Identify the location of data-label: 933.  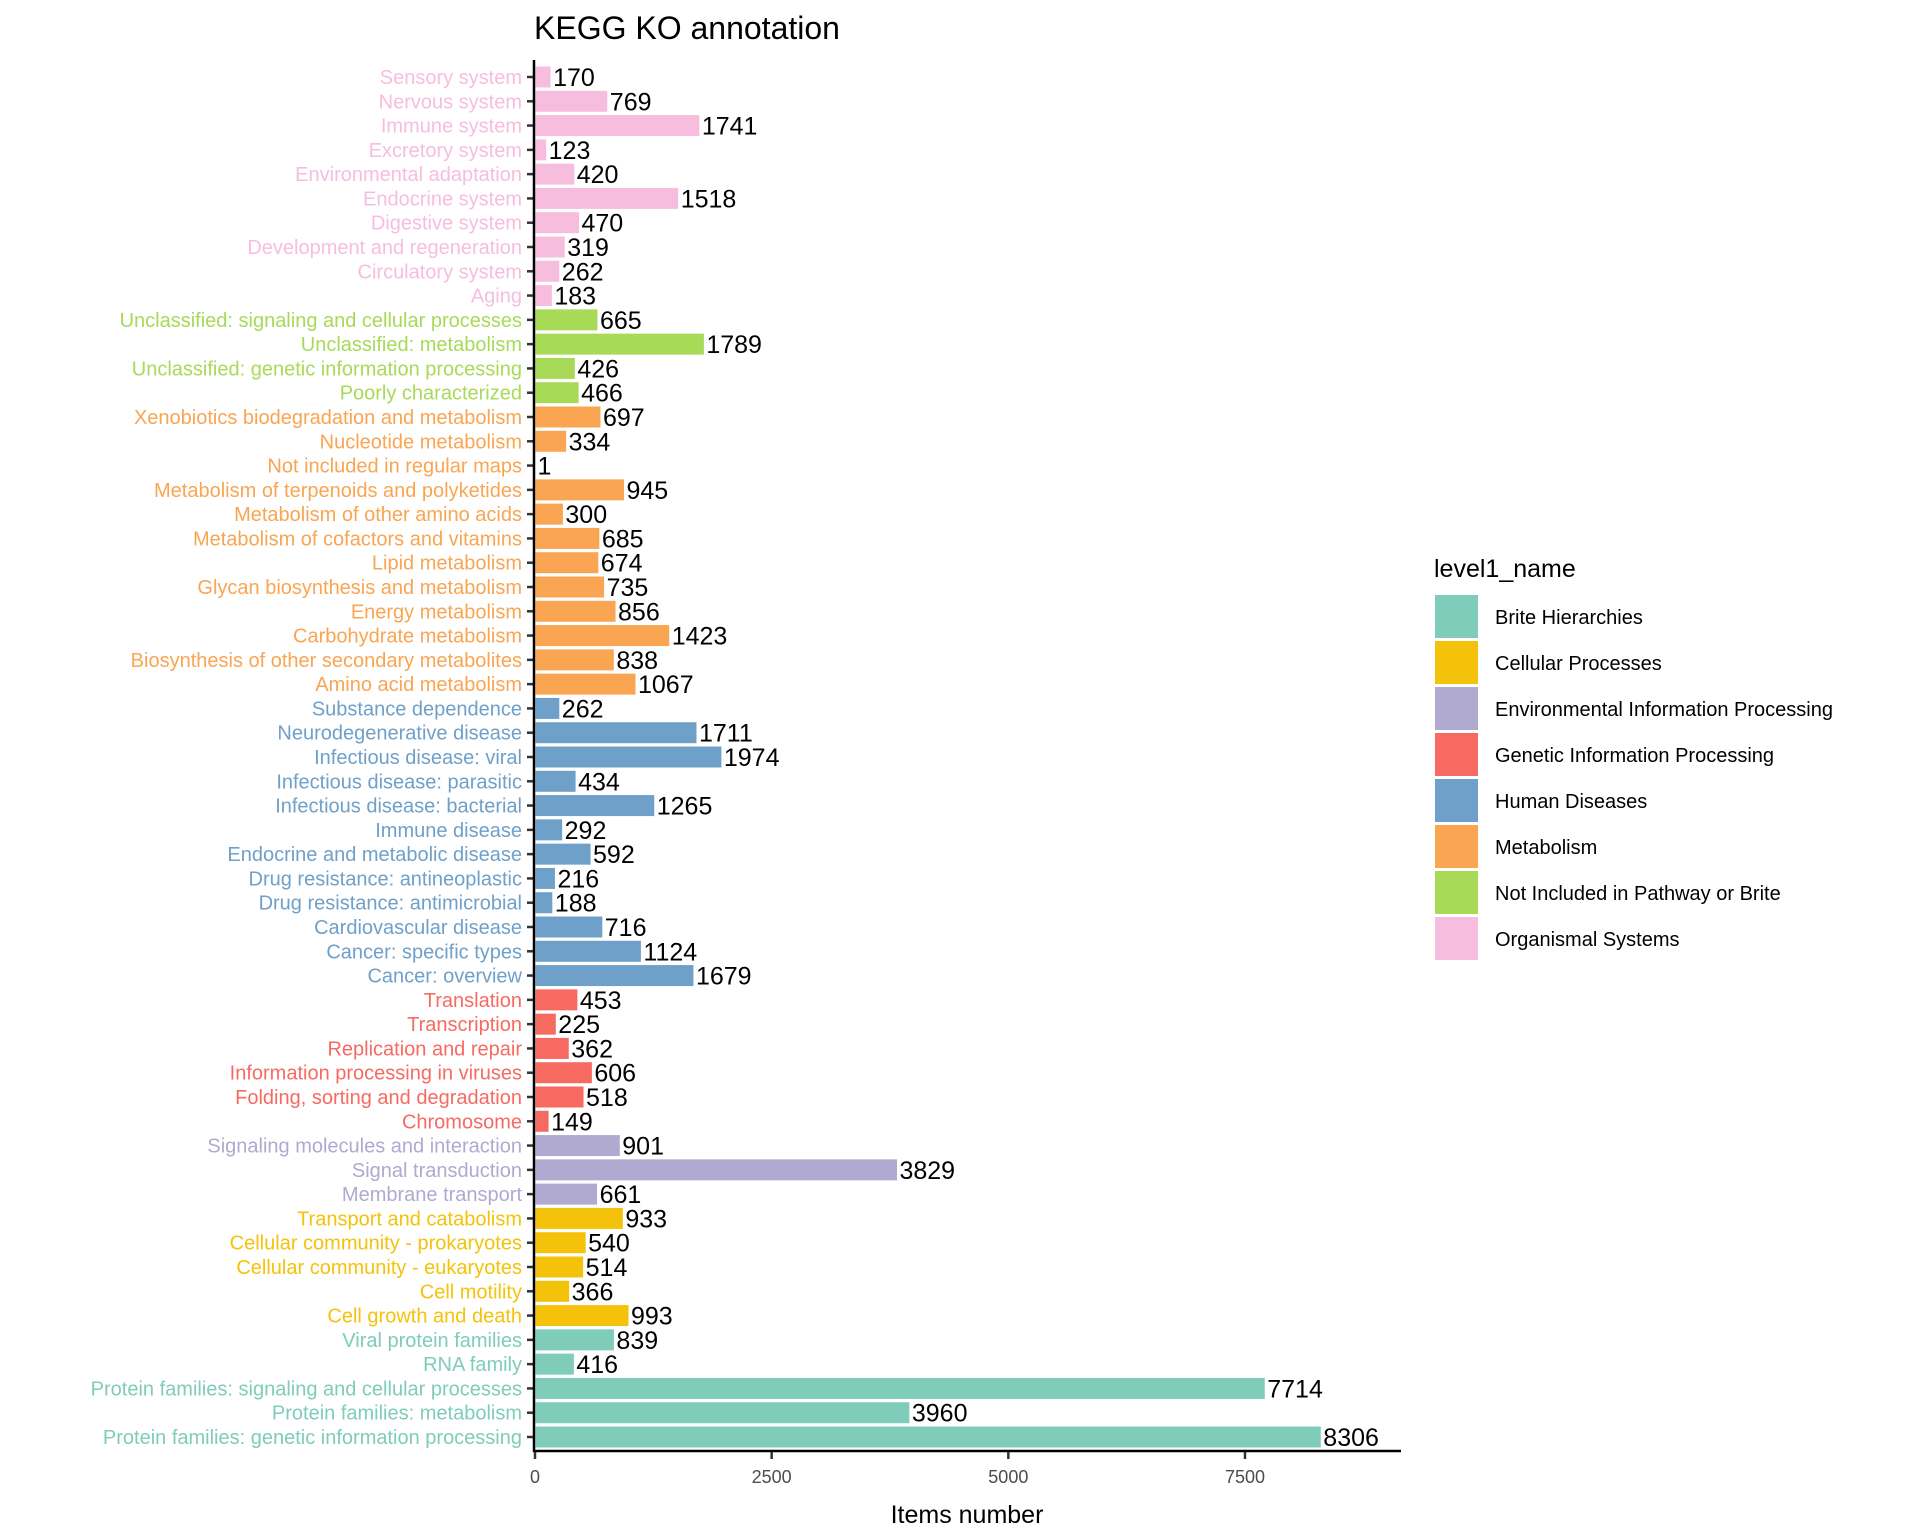
(646, 1219).